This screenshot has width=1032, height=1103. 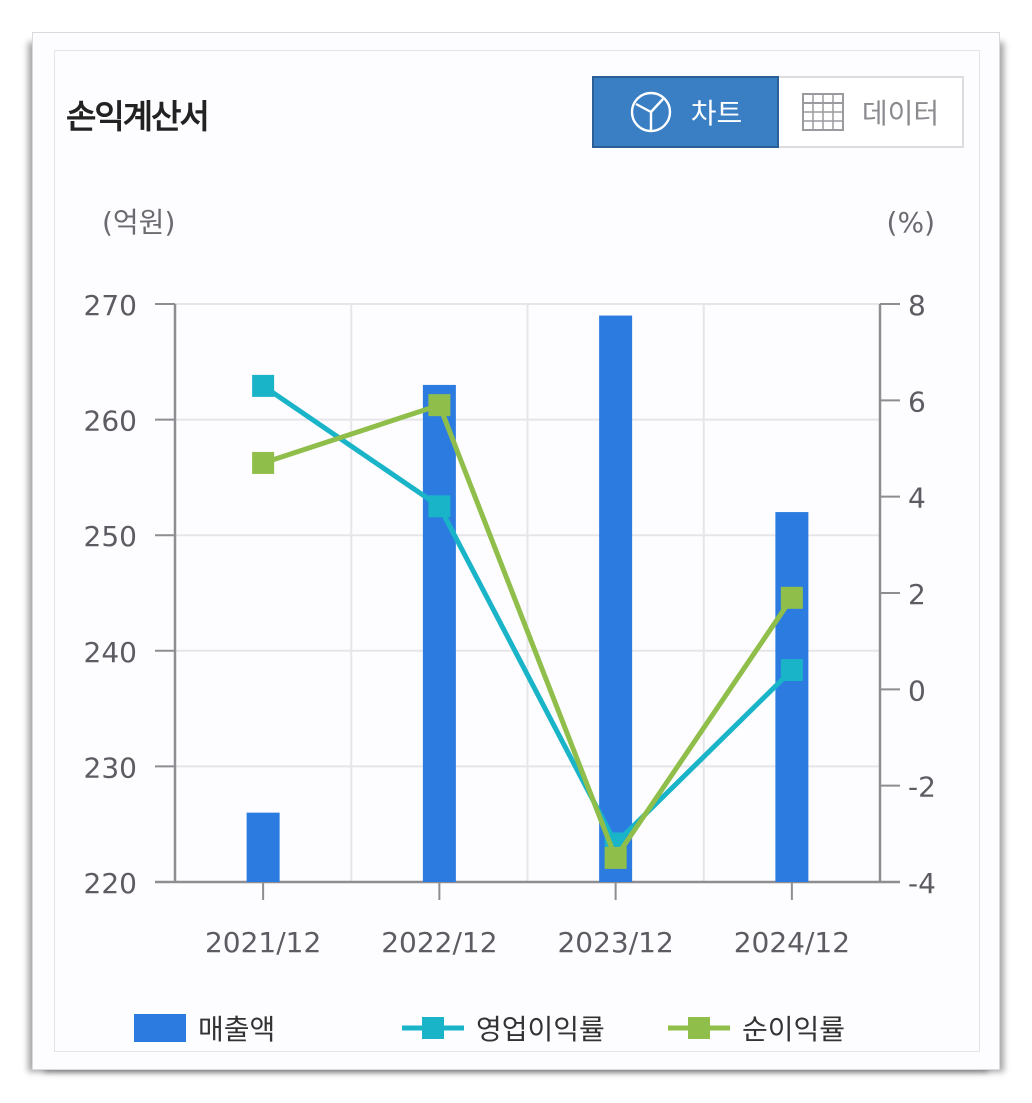 I want to click on legend-item-revenue: 매출액, so click(x=204, y=1028).